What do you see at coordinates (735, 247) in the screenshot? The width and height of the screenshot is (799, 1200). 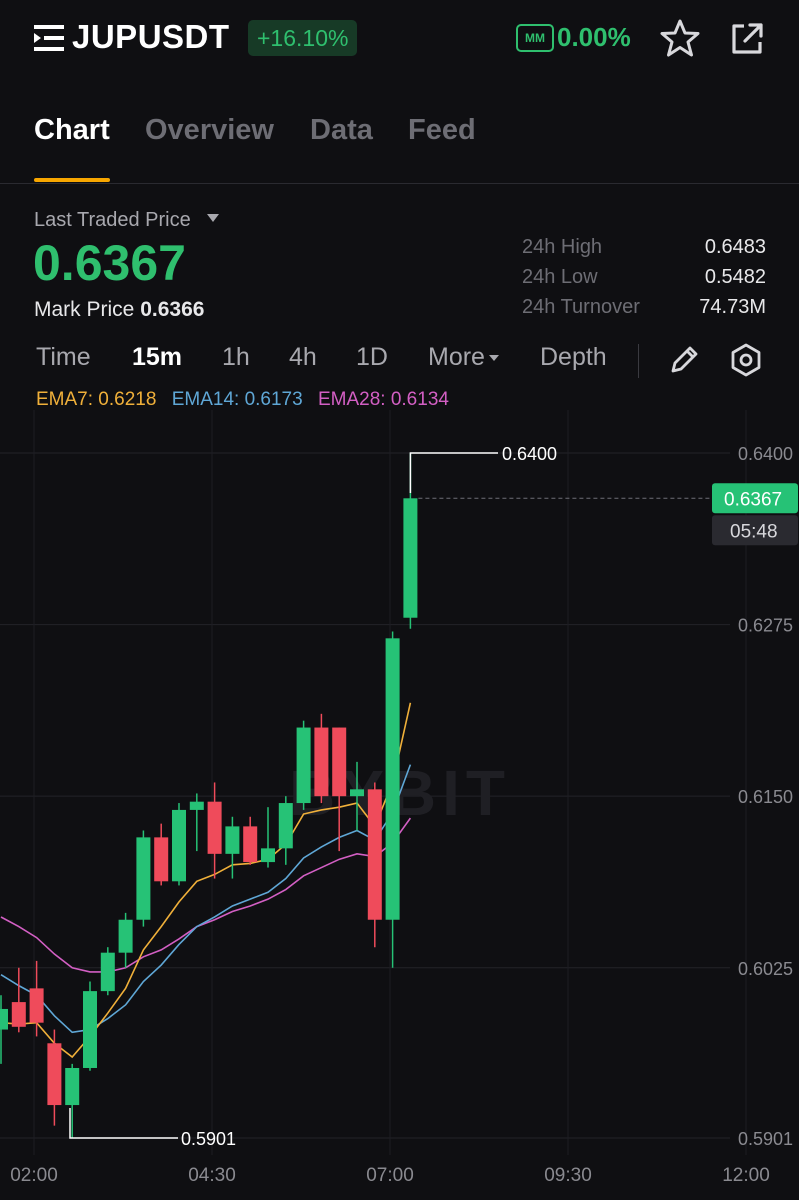 I see `stat-value: 0.6483` at bounding box center [735, 247].